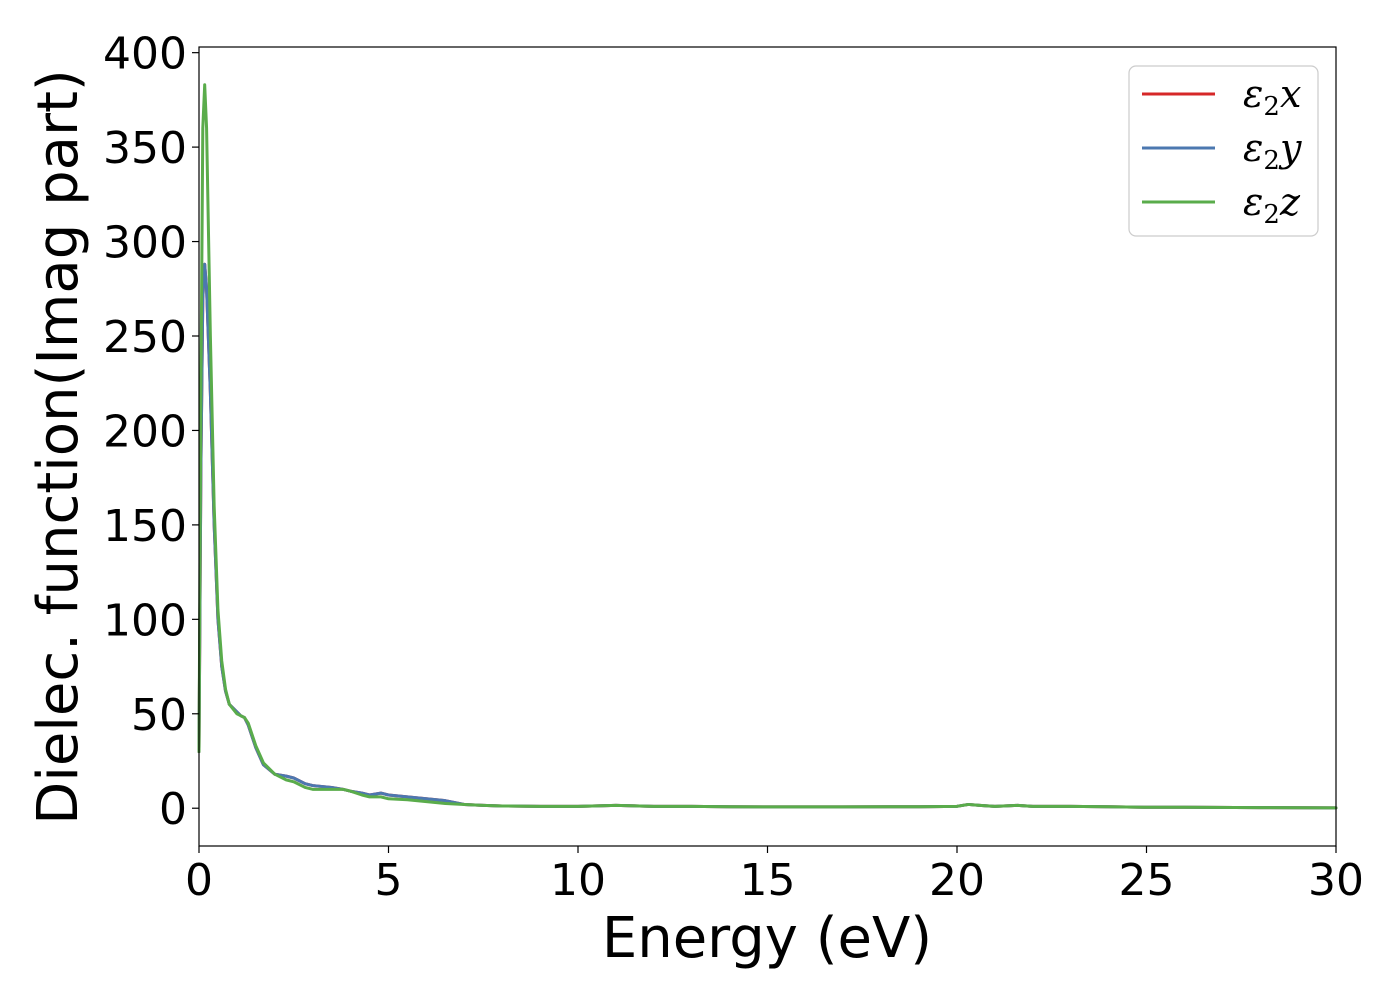 This screenshot has height=1000, width=1400. I want to click on x-tick-label: 25, so click(1147, 880).